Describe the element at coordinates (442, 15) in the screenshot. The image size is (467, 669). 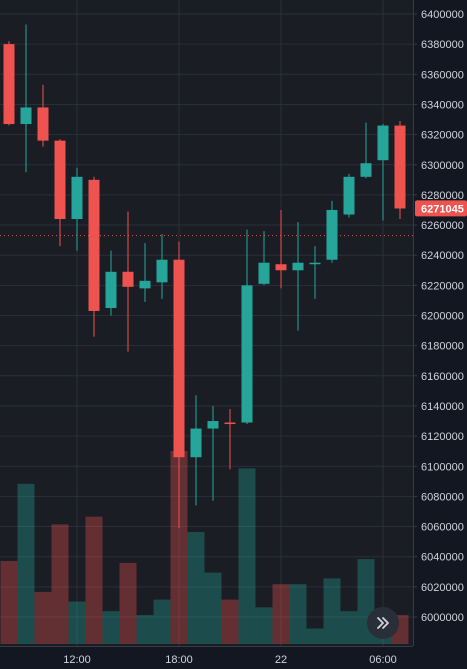
I see `y-tick-label: 6400000` at that location.